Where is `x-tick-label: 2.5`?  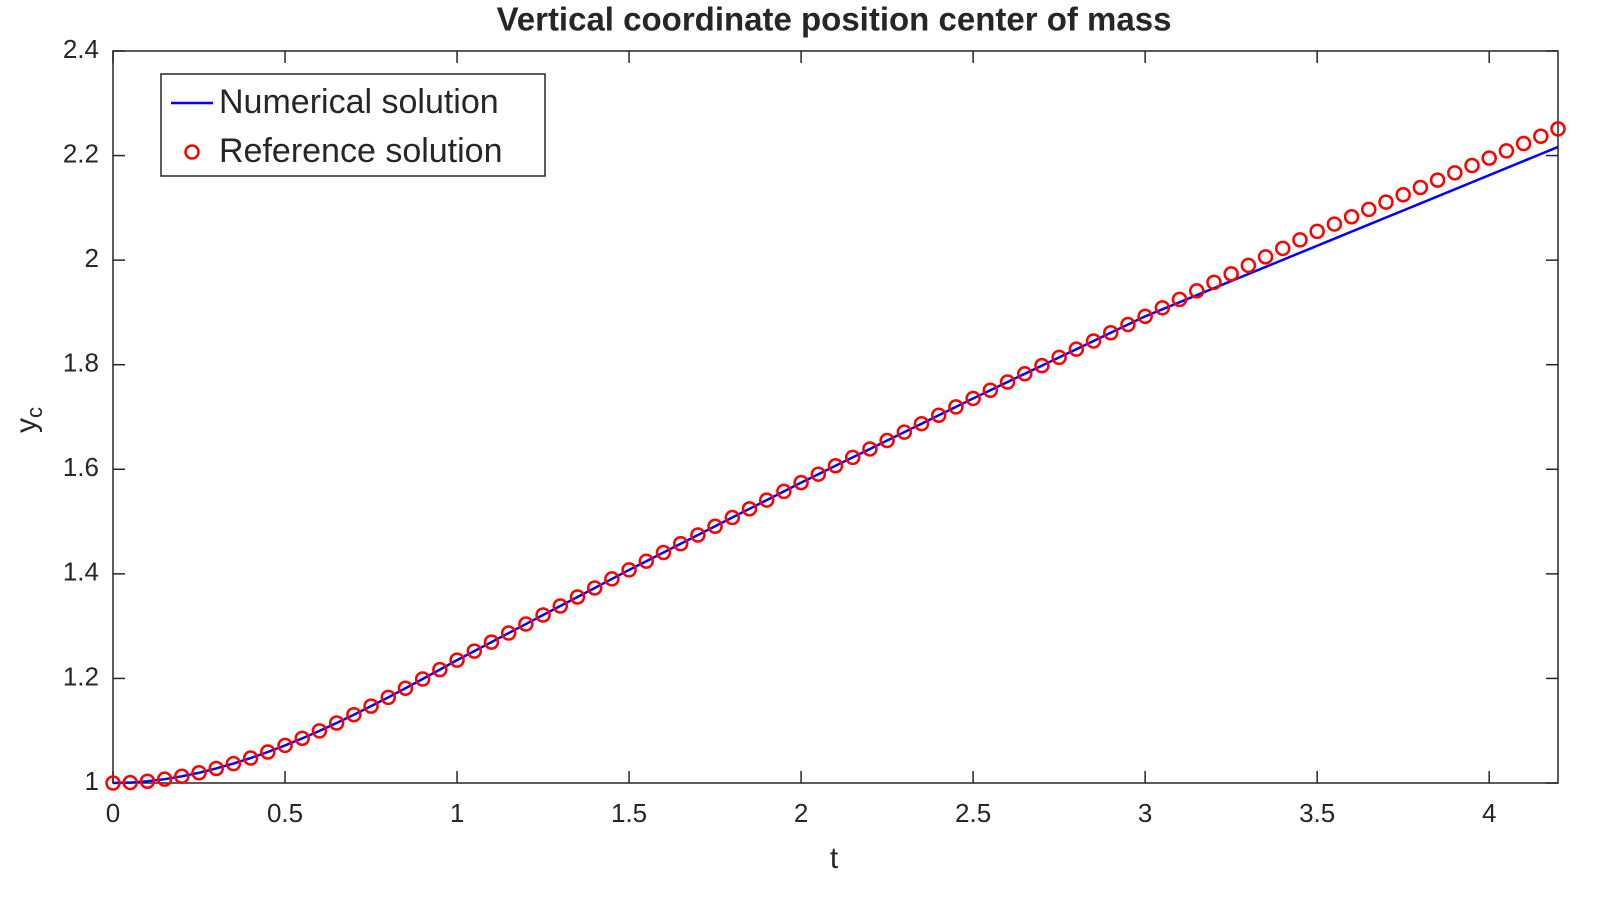
x-tick-label: 2.5 is located at coordinates (973, 813).